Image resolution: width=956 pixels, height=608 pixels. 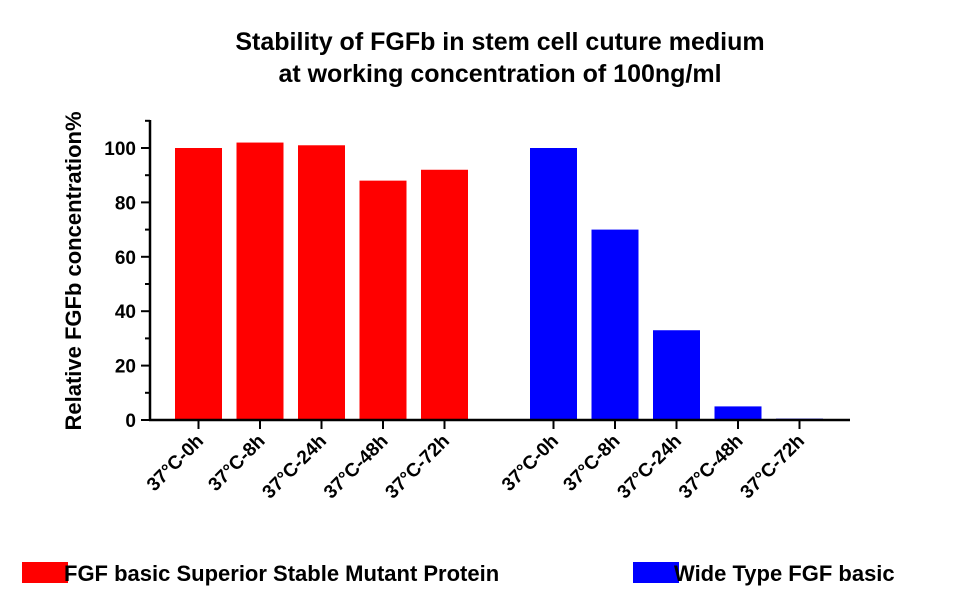 I want to click on y-tick-label: 40, so click(x=125, y=312).